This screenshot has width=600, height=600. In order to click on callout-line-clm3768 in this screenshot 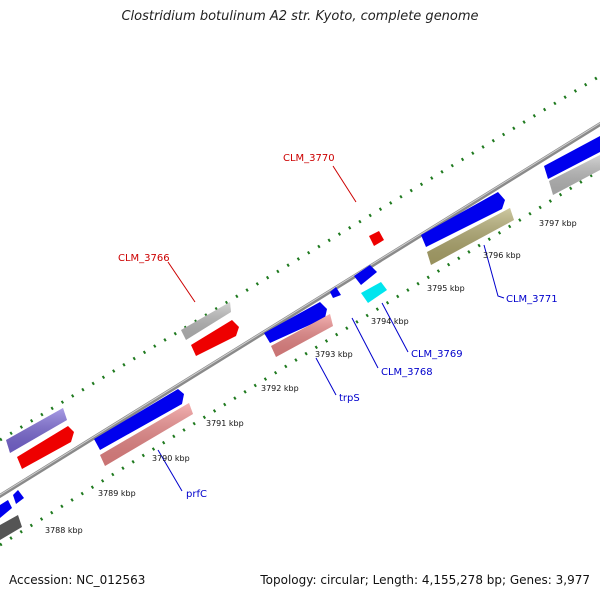, I will do `click(365, 343)`.